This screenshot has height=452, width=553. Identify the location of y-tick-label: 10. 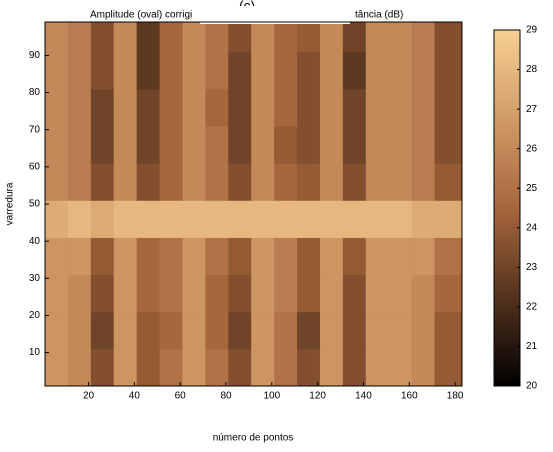
(35, 352).